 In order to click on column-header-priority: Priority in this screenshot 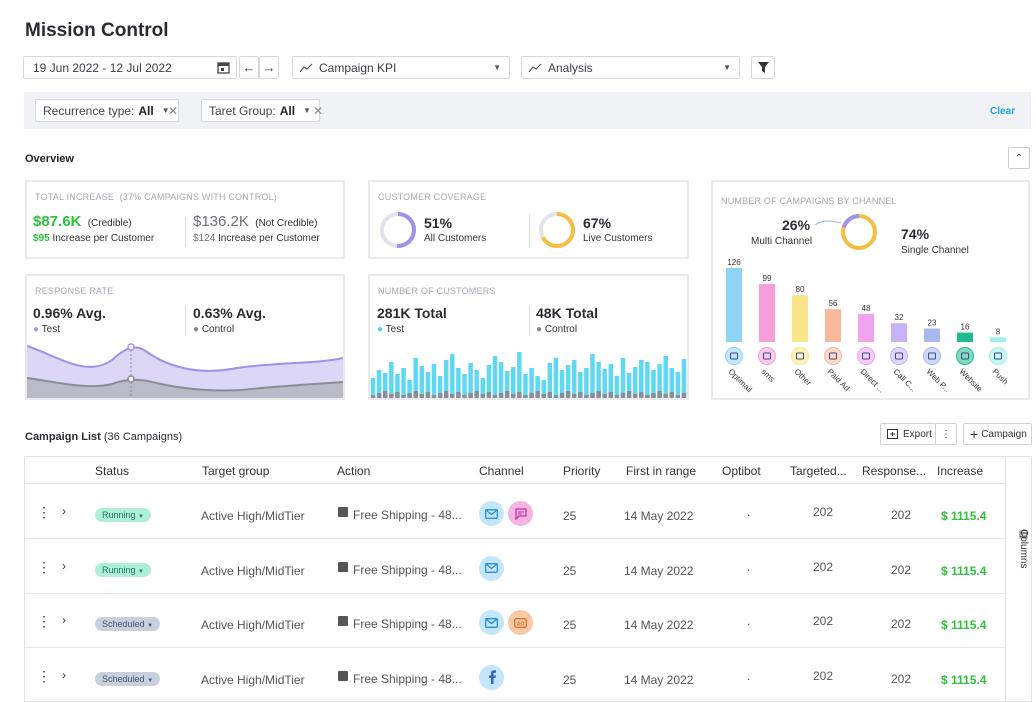, I will do `click(582, 471)`.